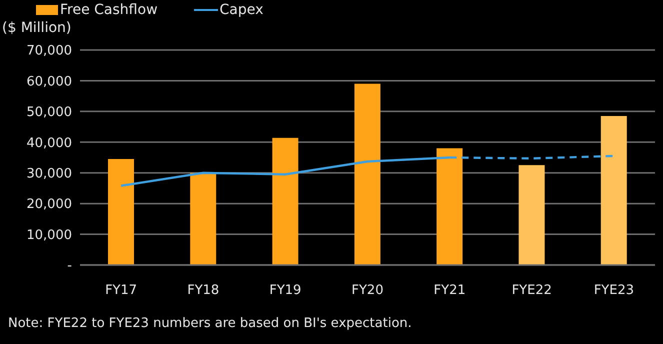 The width and height of the screenshot is (663, 344). I want to click on x-tick-label: FY20, so click(368, 290).